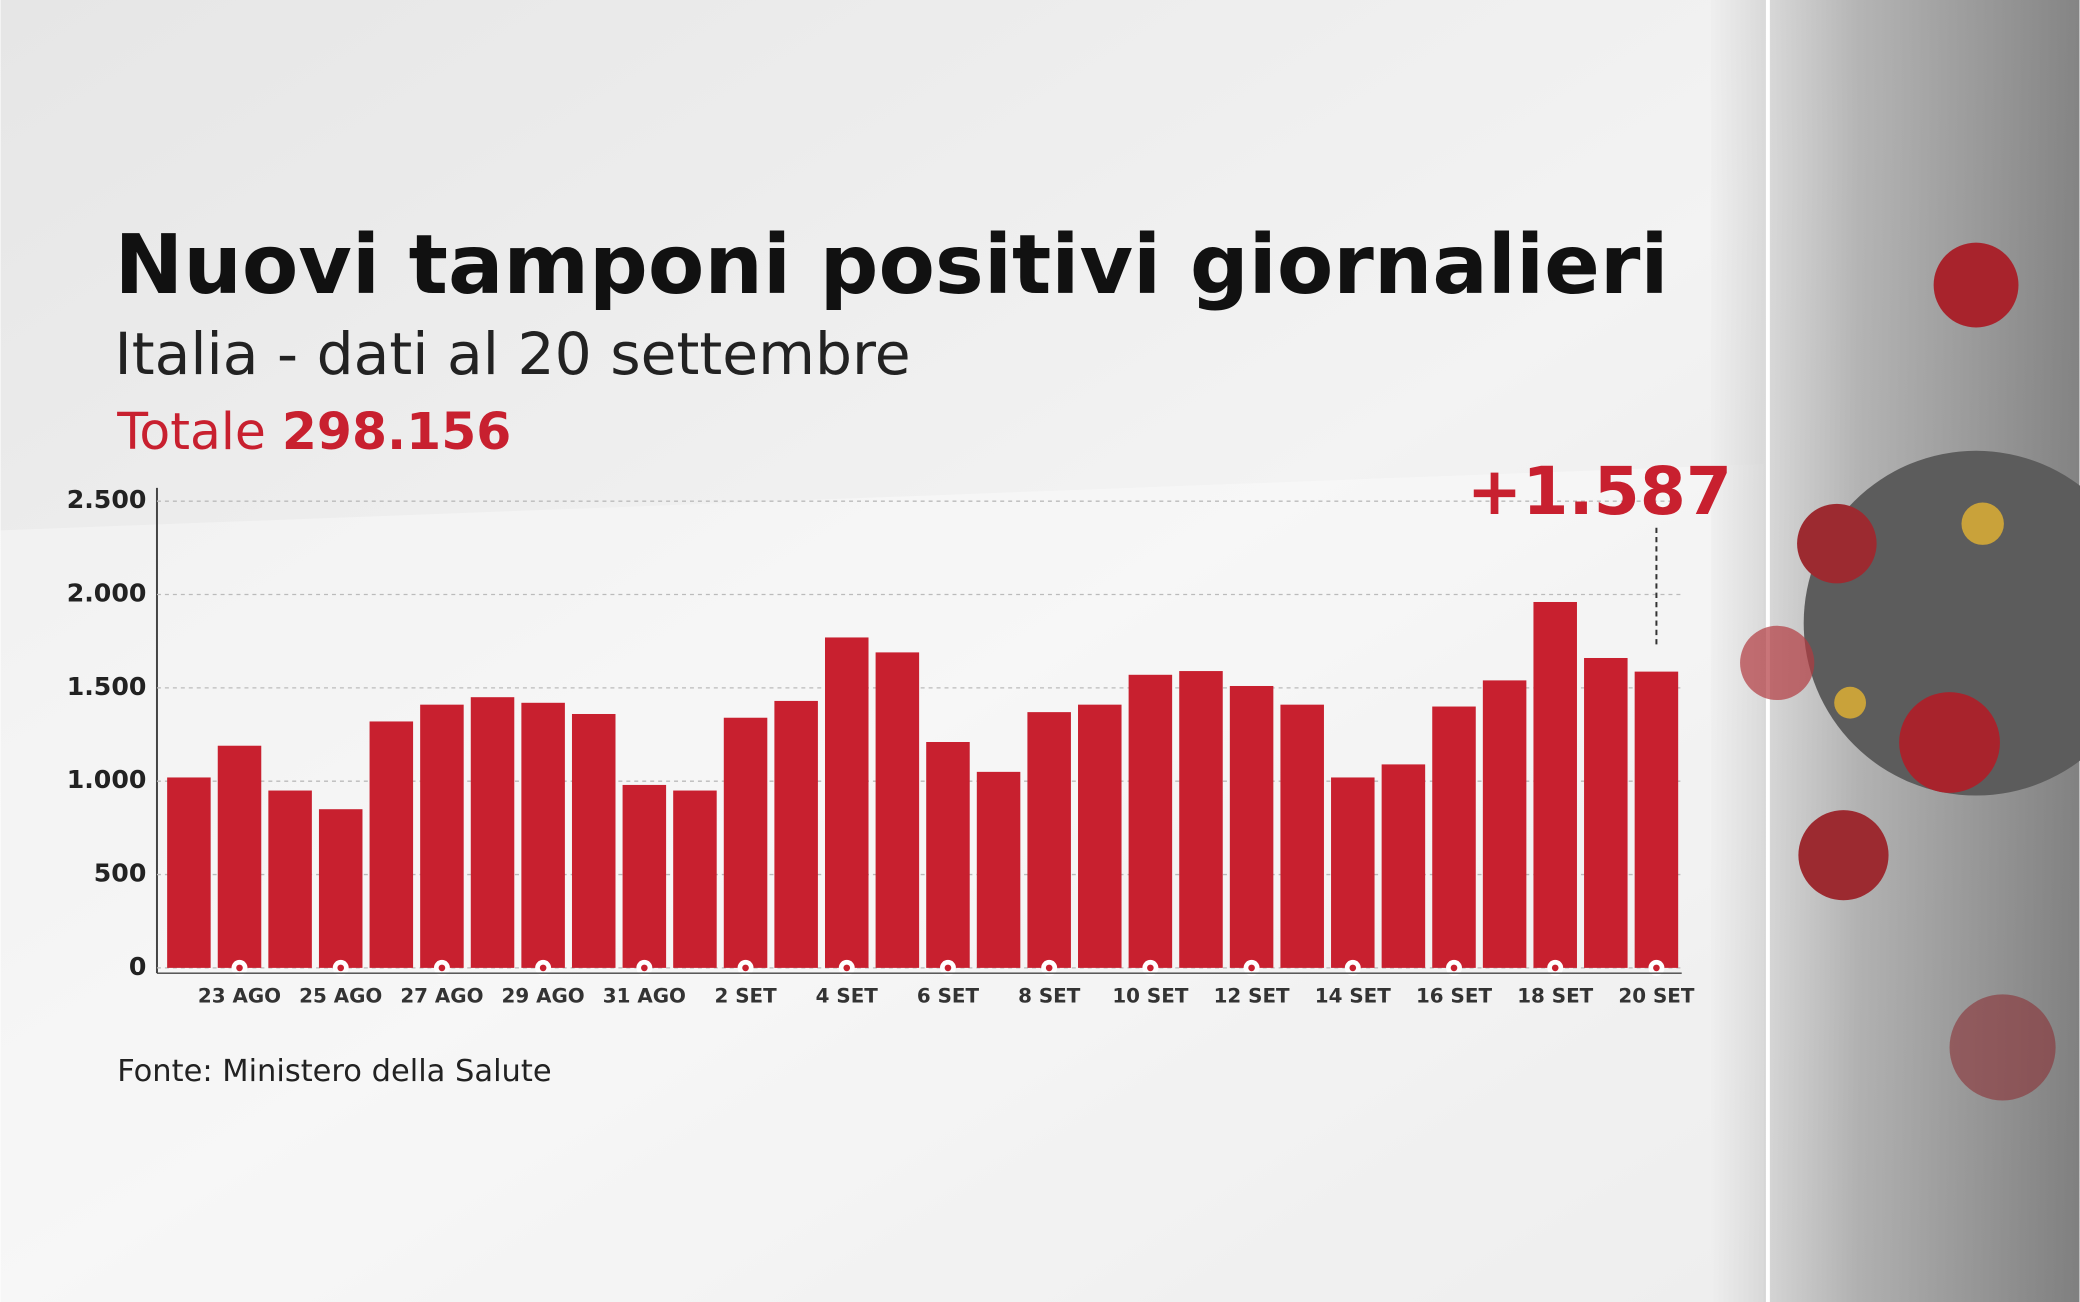 The height and width of the screenshot is (1302, 2080). I want to click on x-tick-label: 2 SET, so click(745, 996).